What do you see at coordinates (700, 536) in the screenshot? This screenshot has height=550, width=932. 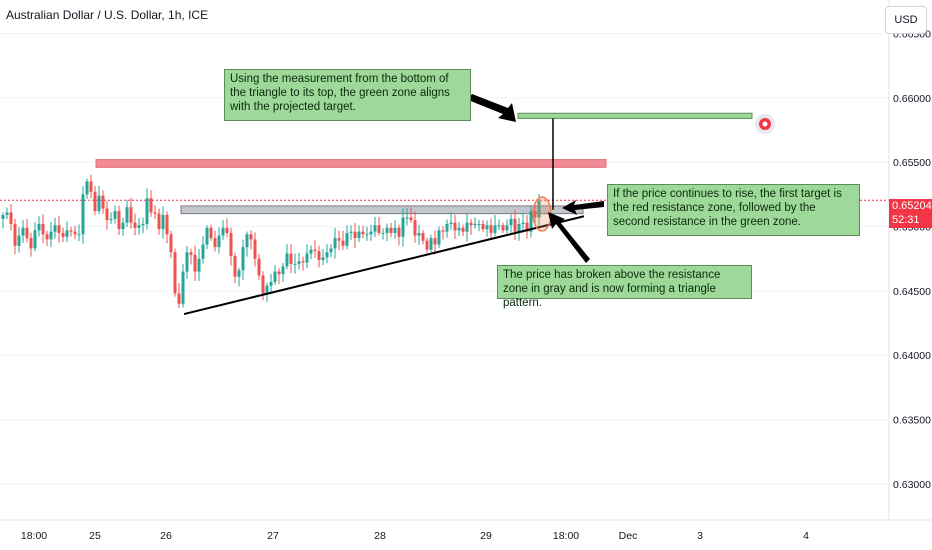 I see `time-tick-label: 3` at bounding box center [700, 536].